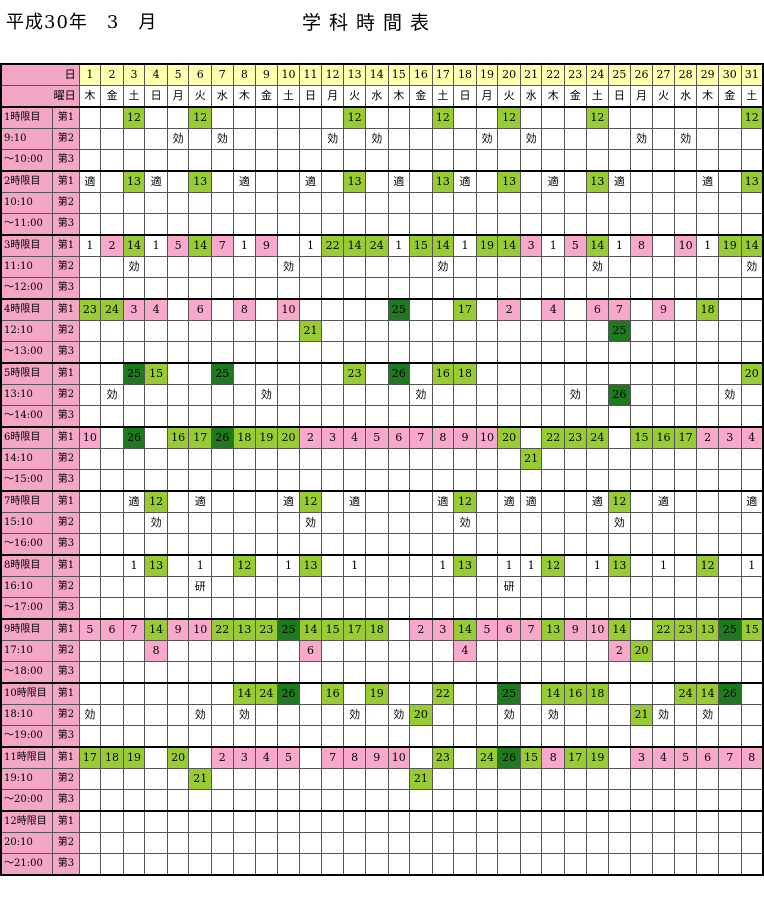 The width and height of the screenshot is (764, 900). I want to click on day-number: 27, so click(663, 74).